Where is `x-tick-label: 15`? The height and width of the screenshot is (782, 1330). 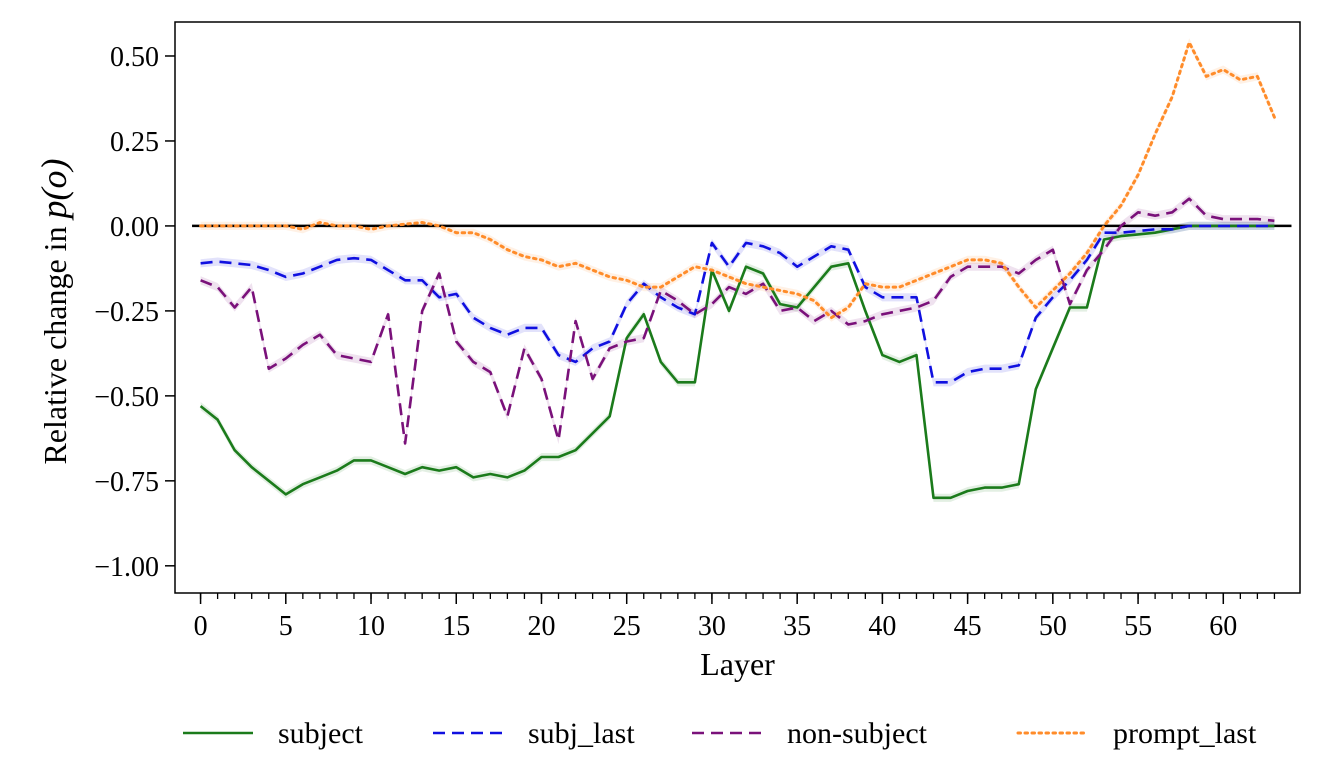
x-tick-label: 15 is located at coordinates (456, 626).